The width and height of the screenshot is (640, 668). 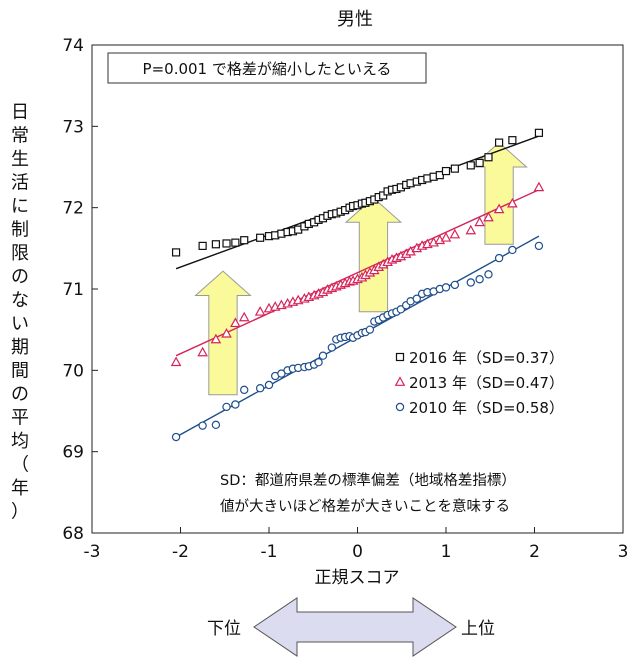 I want to click on y-ticks: 68 69 70 71 72 73 74, so click(x=80, y=290).